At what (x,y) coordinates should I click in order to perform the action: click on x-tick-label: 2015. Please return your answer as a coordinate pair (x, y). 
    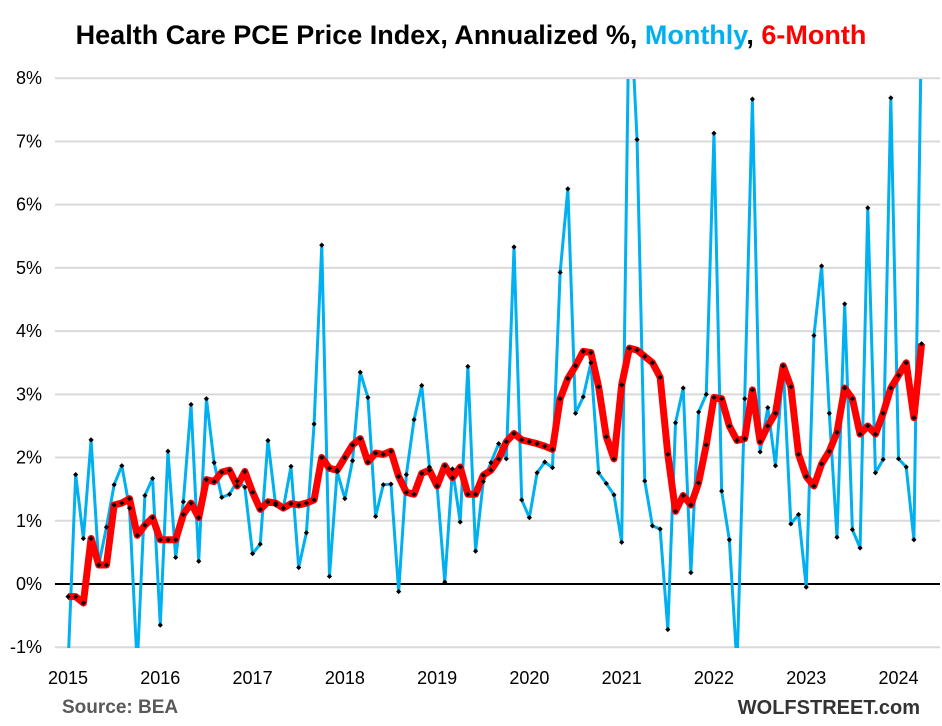
    Looking at the image, I should click on (68, 678).